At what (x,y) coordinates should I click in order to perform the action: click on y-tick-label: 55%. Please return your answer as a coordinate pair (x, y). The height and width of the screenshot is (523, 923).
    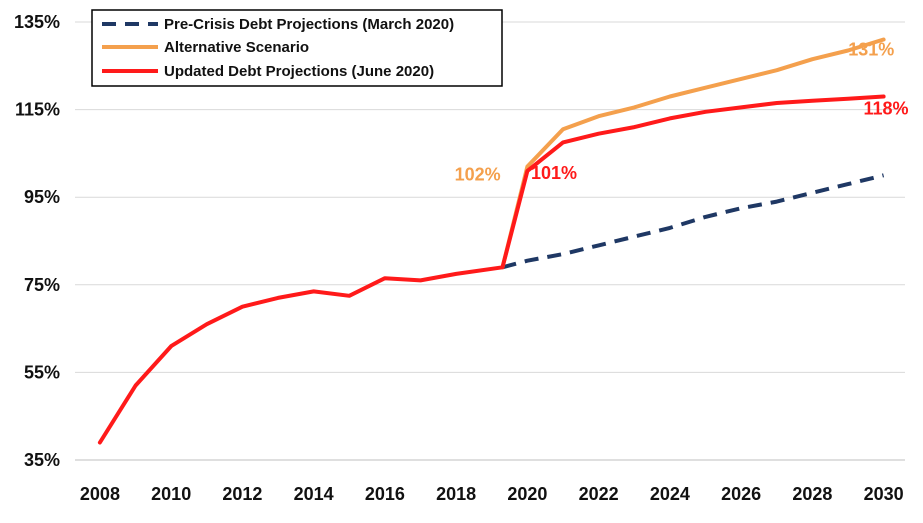
    Looking at the image, I should click on (42, 372).